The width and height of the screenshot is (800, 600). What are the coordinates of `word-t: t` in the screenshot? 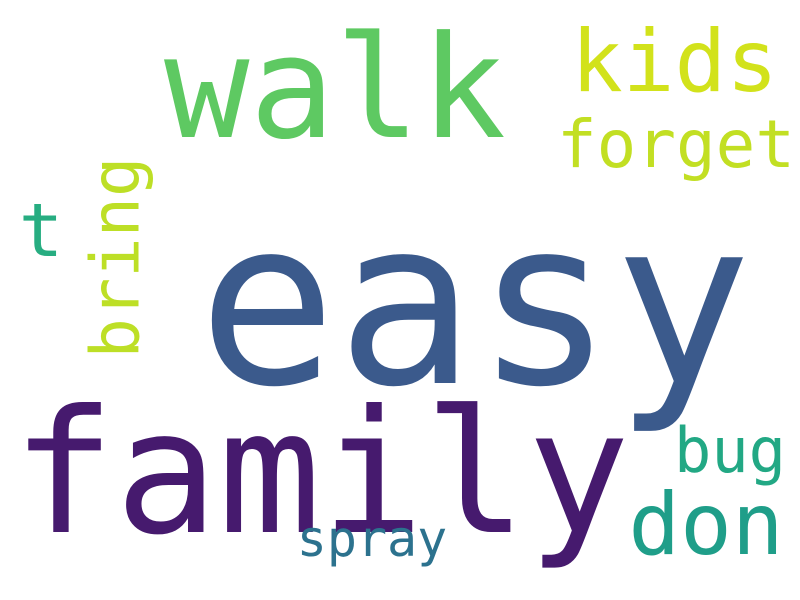 It's located at (41, 231).